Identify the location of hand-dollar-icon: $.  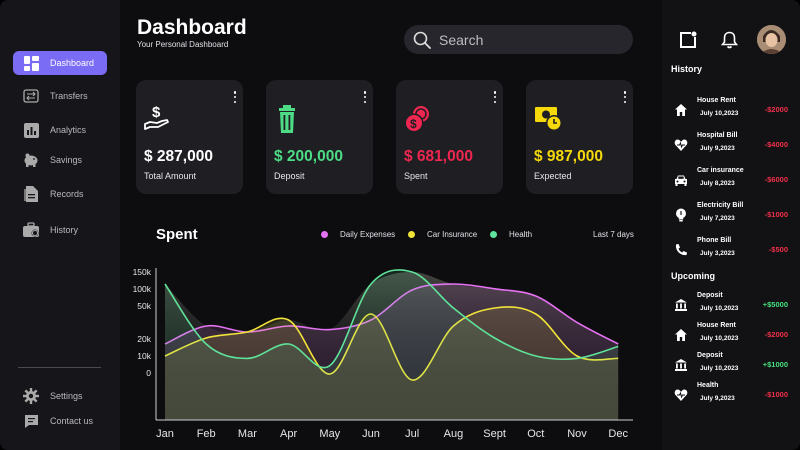
(157, 119).